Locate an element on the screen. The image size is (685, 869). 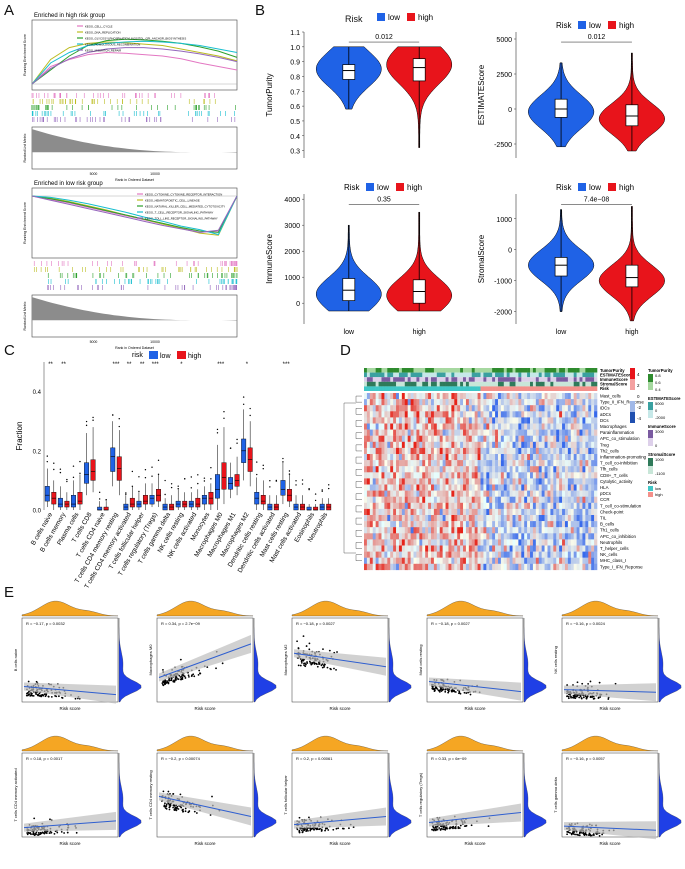
legend-title: ImmuneScore is located at coordinates (662, 426).